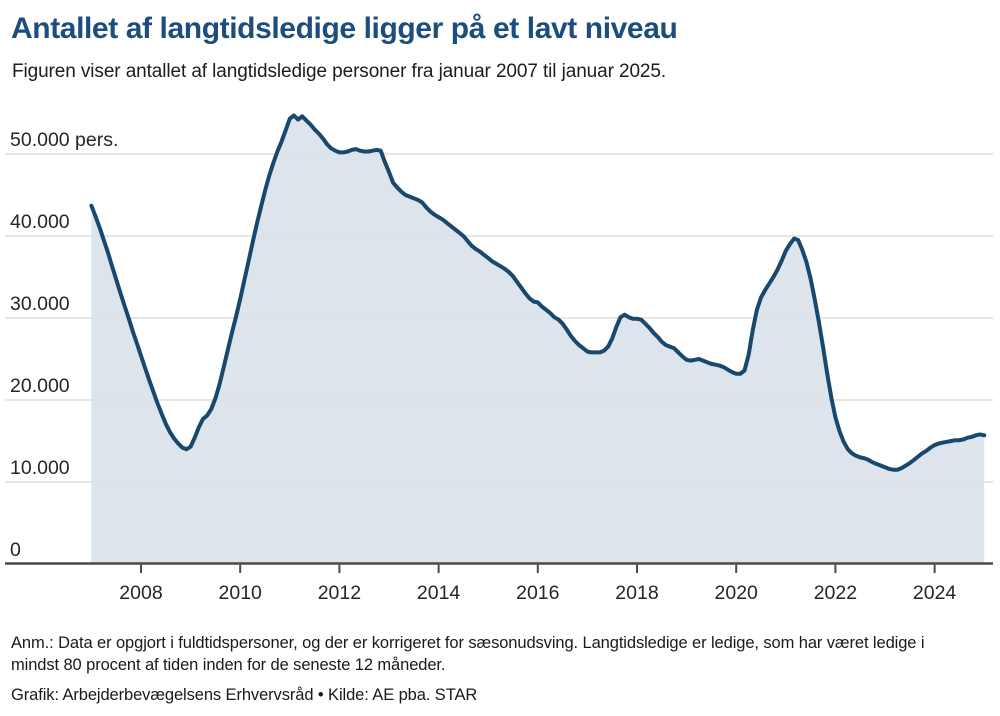 This screenshot has width=1000, height=716. I want to click on x-axis-label: 2024, so click(935, 593).